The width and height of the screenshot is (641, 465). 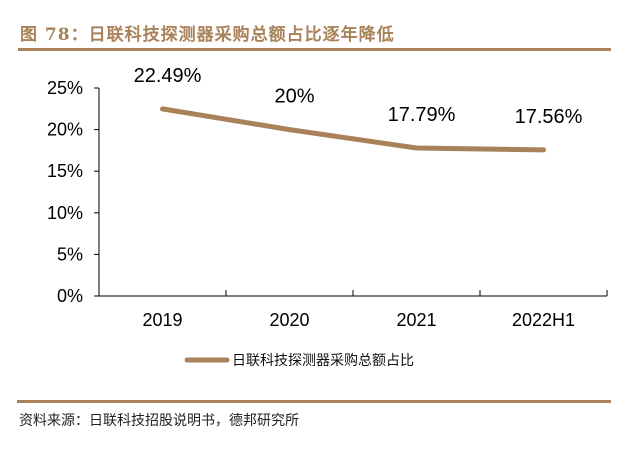 What do you see at coordinates (65, 213) in the screenshot?
I see `y-tick-label: 10%` at bounding box center [65, 213].